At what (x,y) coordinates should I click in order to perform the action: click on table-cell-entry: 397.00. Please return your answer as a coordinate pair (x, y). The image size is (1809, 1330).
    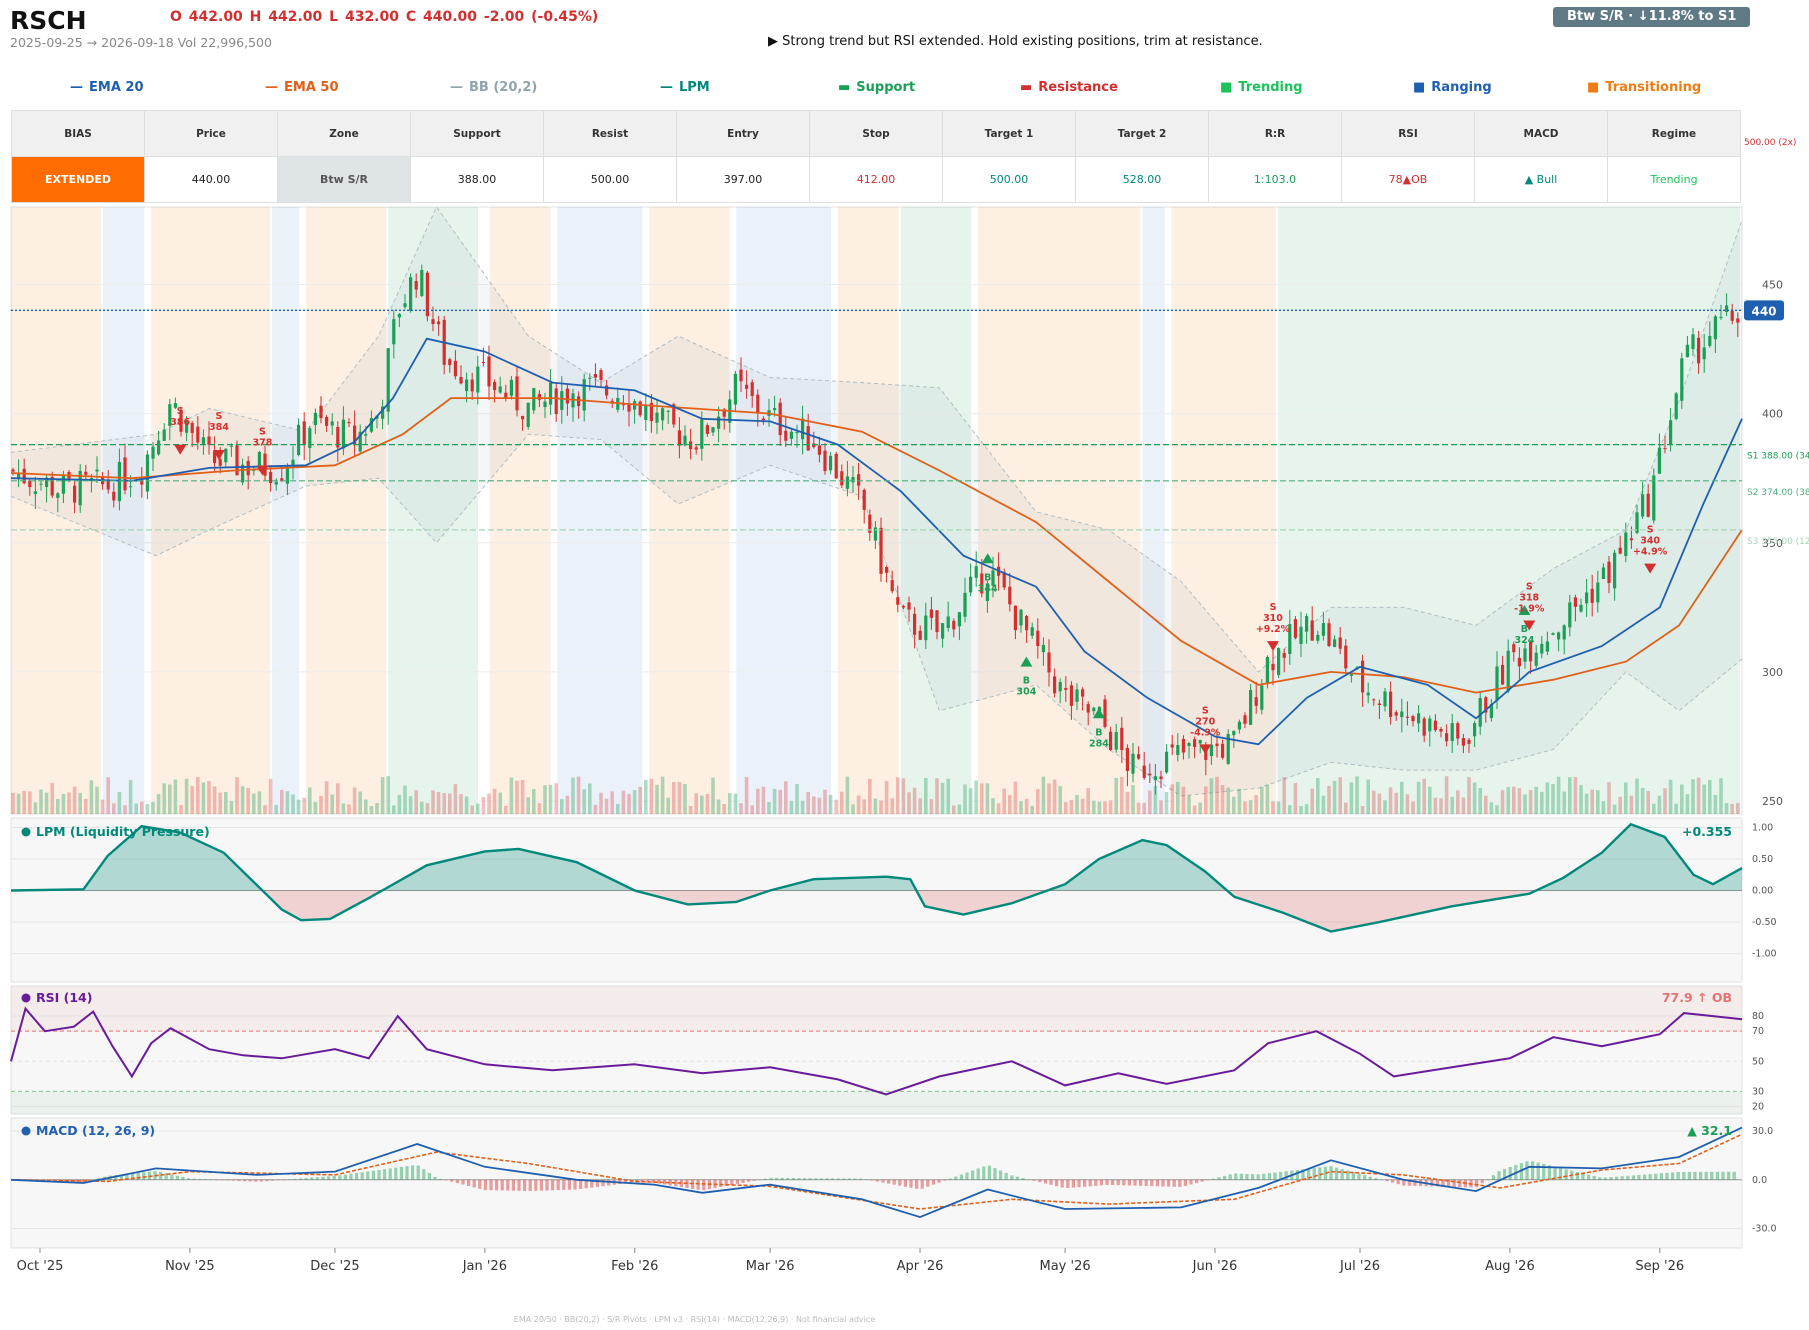
    Looking at the image, I should click on (743, 179).